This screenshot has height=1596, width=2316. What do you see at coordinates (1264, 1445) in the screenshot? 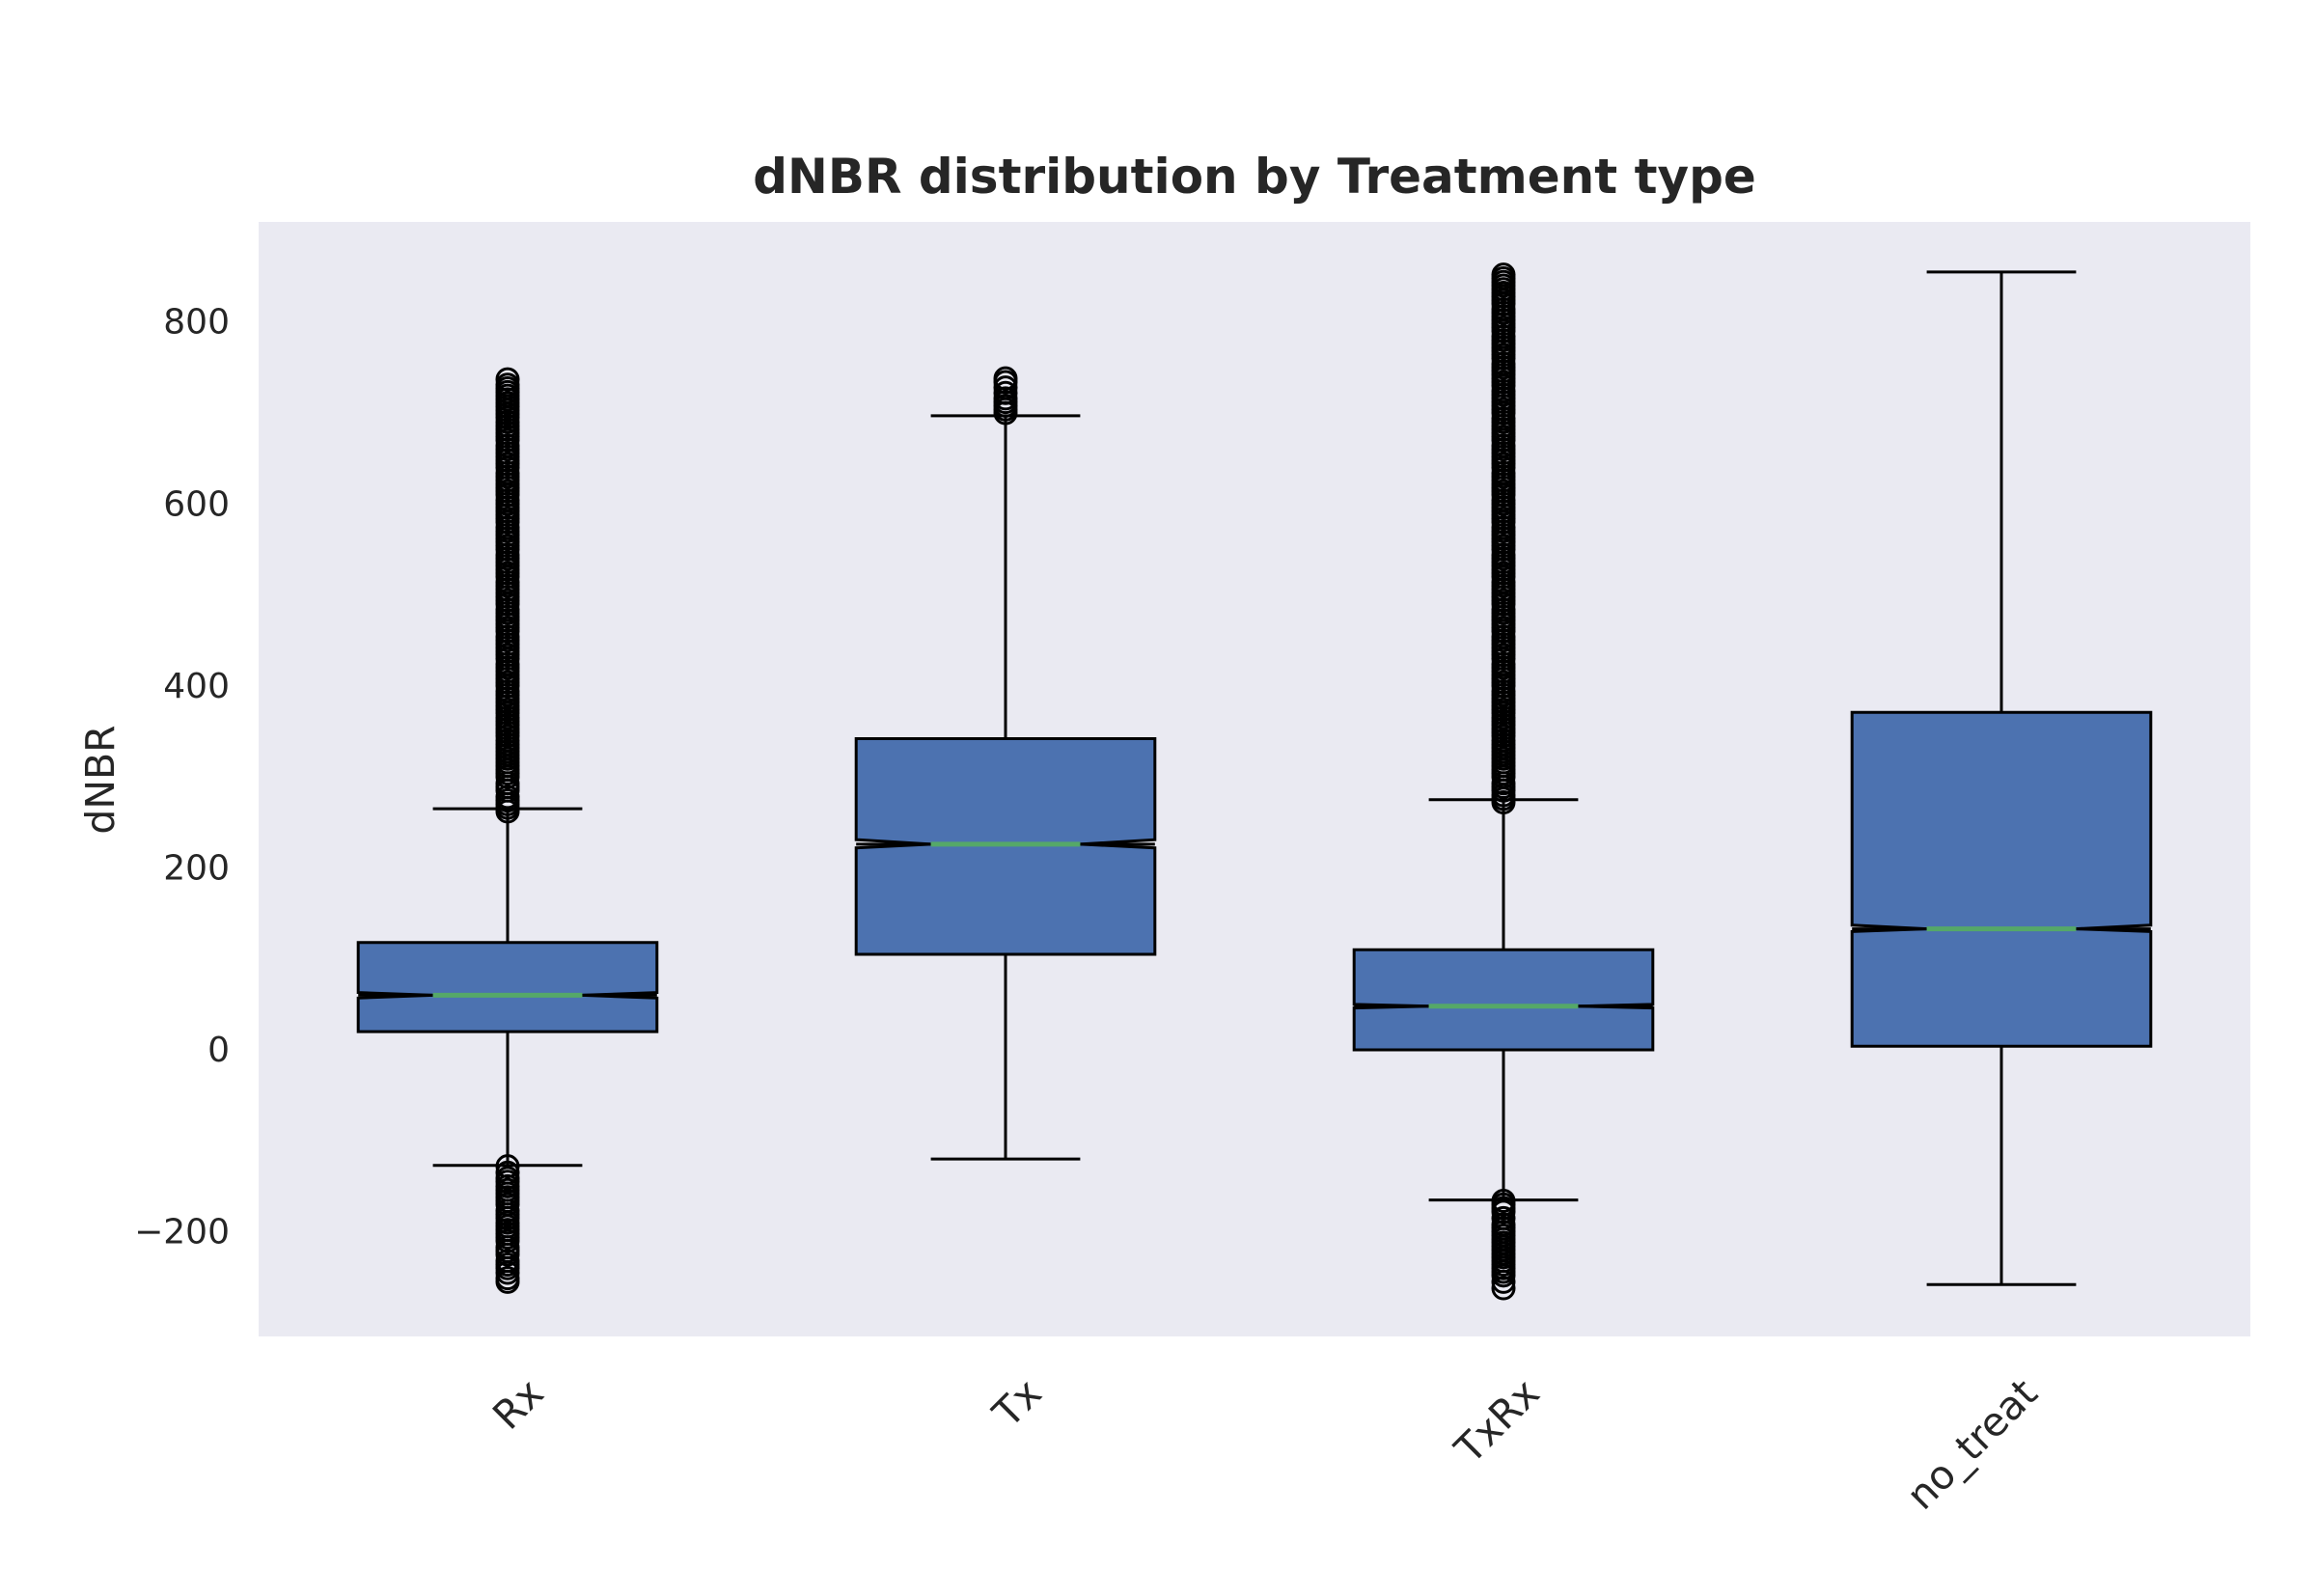
I see `x-axis-ticks: Rx Tx TxRx no_treat` at bounding box center [1264, 1445].